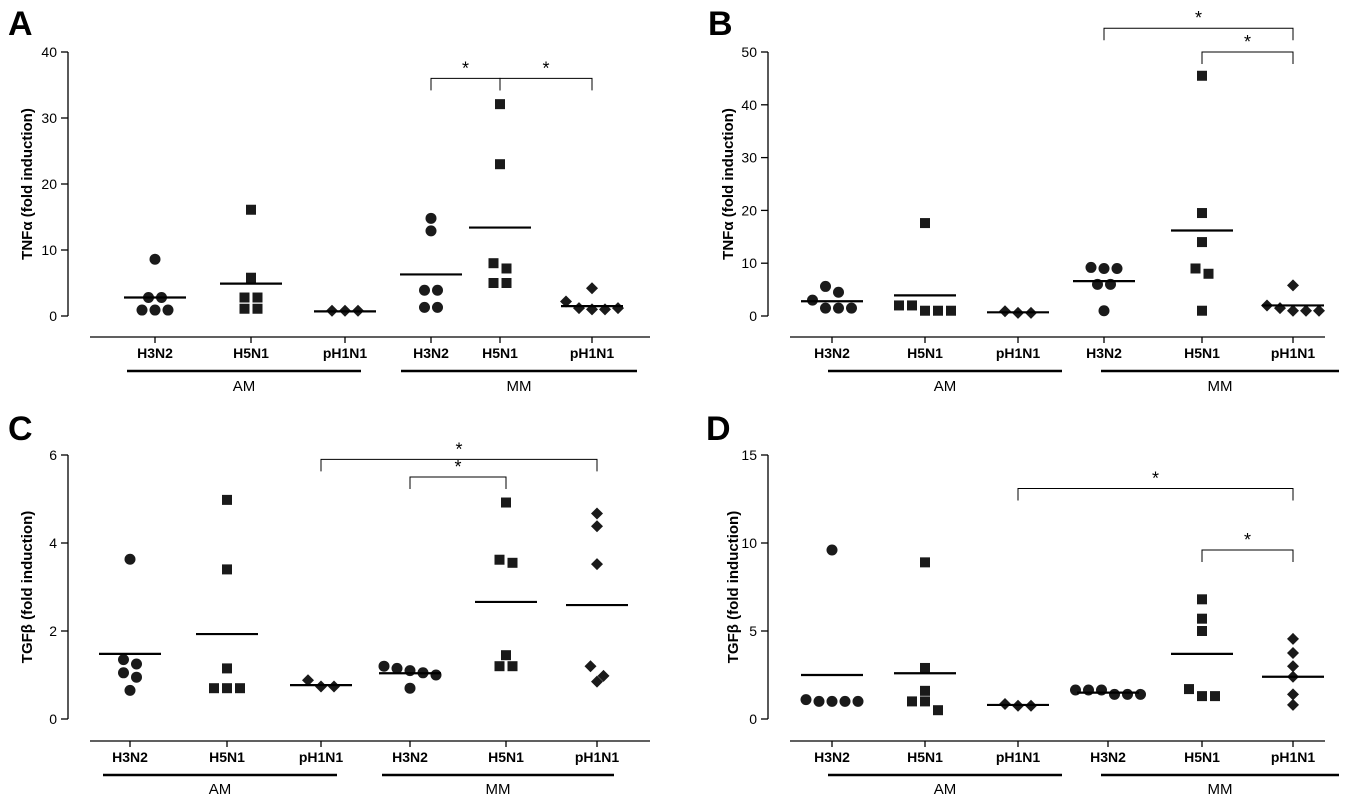 This screenshot has width=1347, height=800. What do you see at coordinates (53, 455) in the screenshot?
I see `y-tick-label: 6` at bounding box center [53, 455].